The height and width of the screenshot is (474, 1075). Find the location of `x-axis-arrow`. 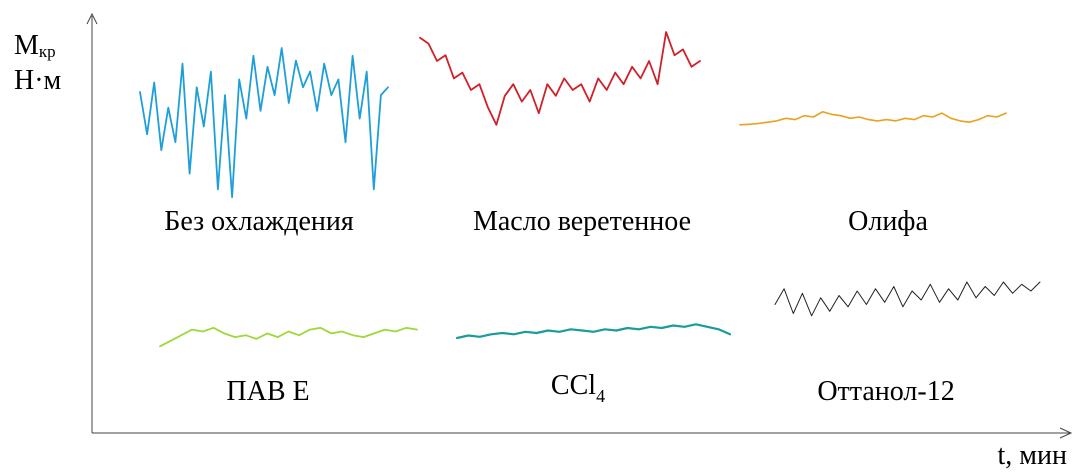

x-axis-arrow is located at coordinates (1066, 433).